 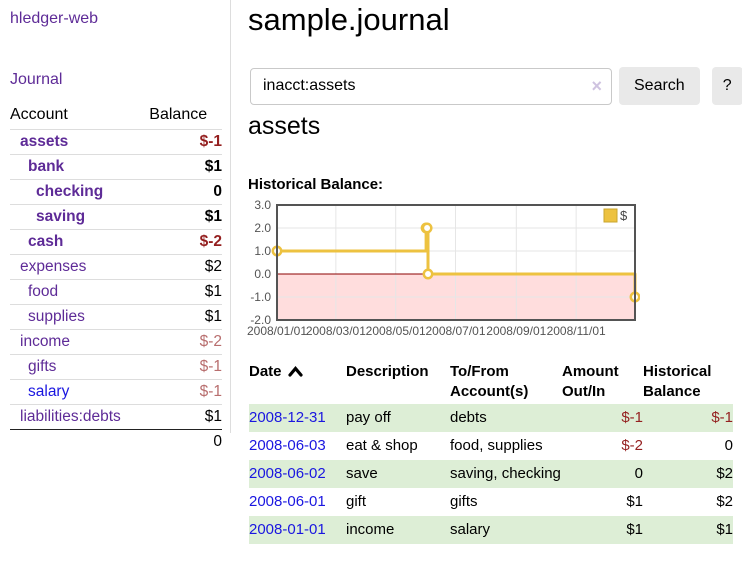 I want to click on sidebar-account-bank: bank, so click(x=46, y=166).